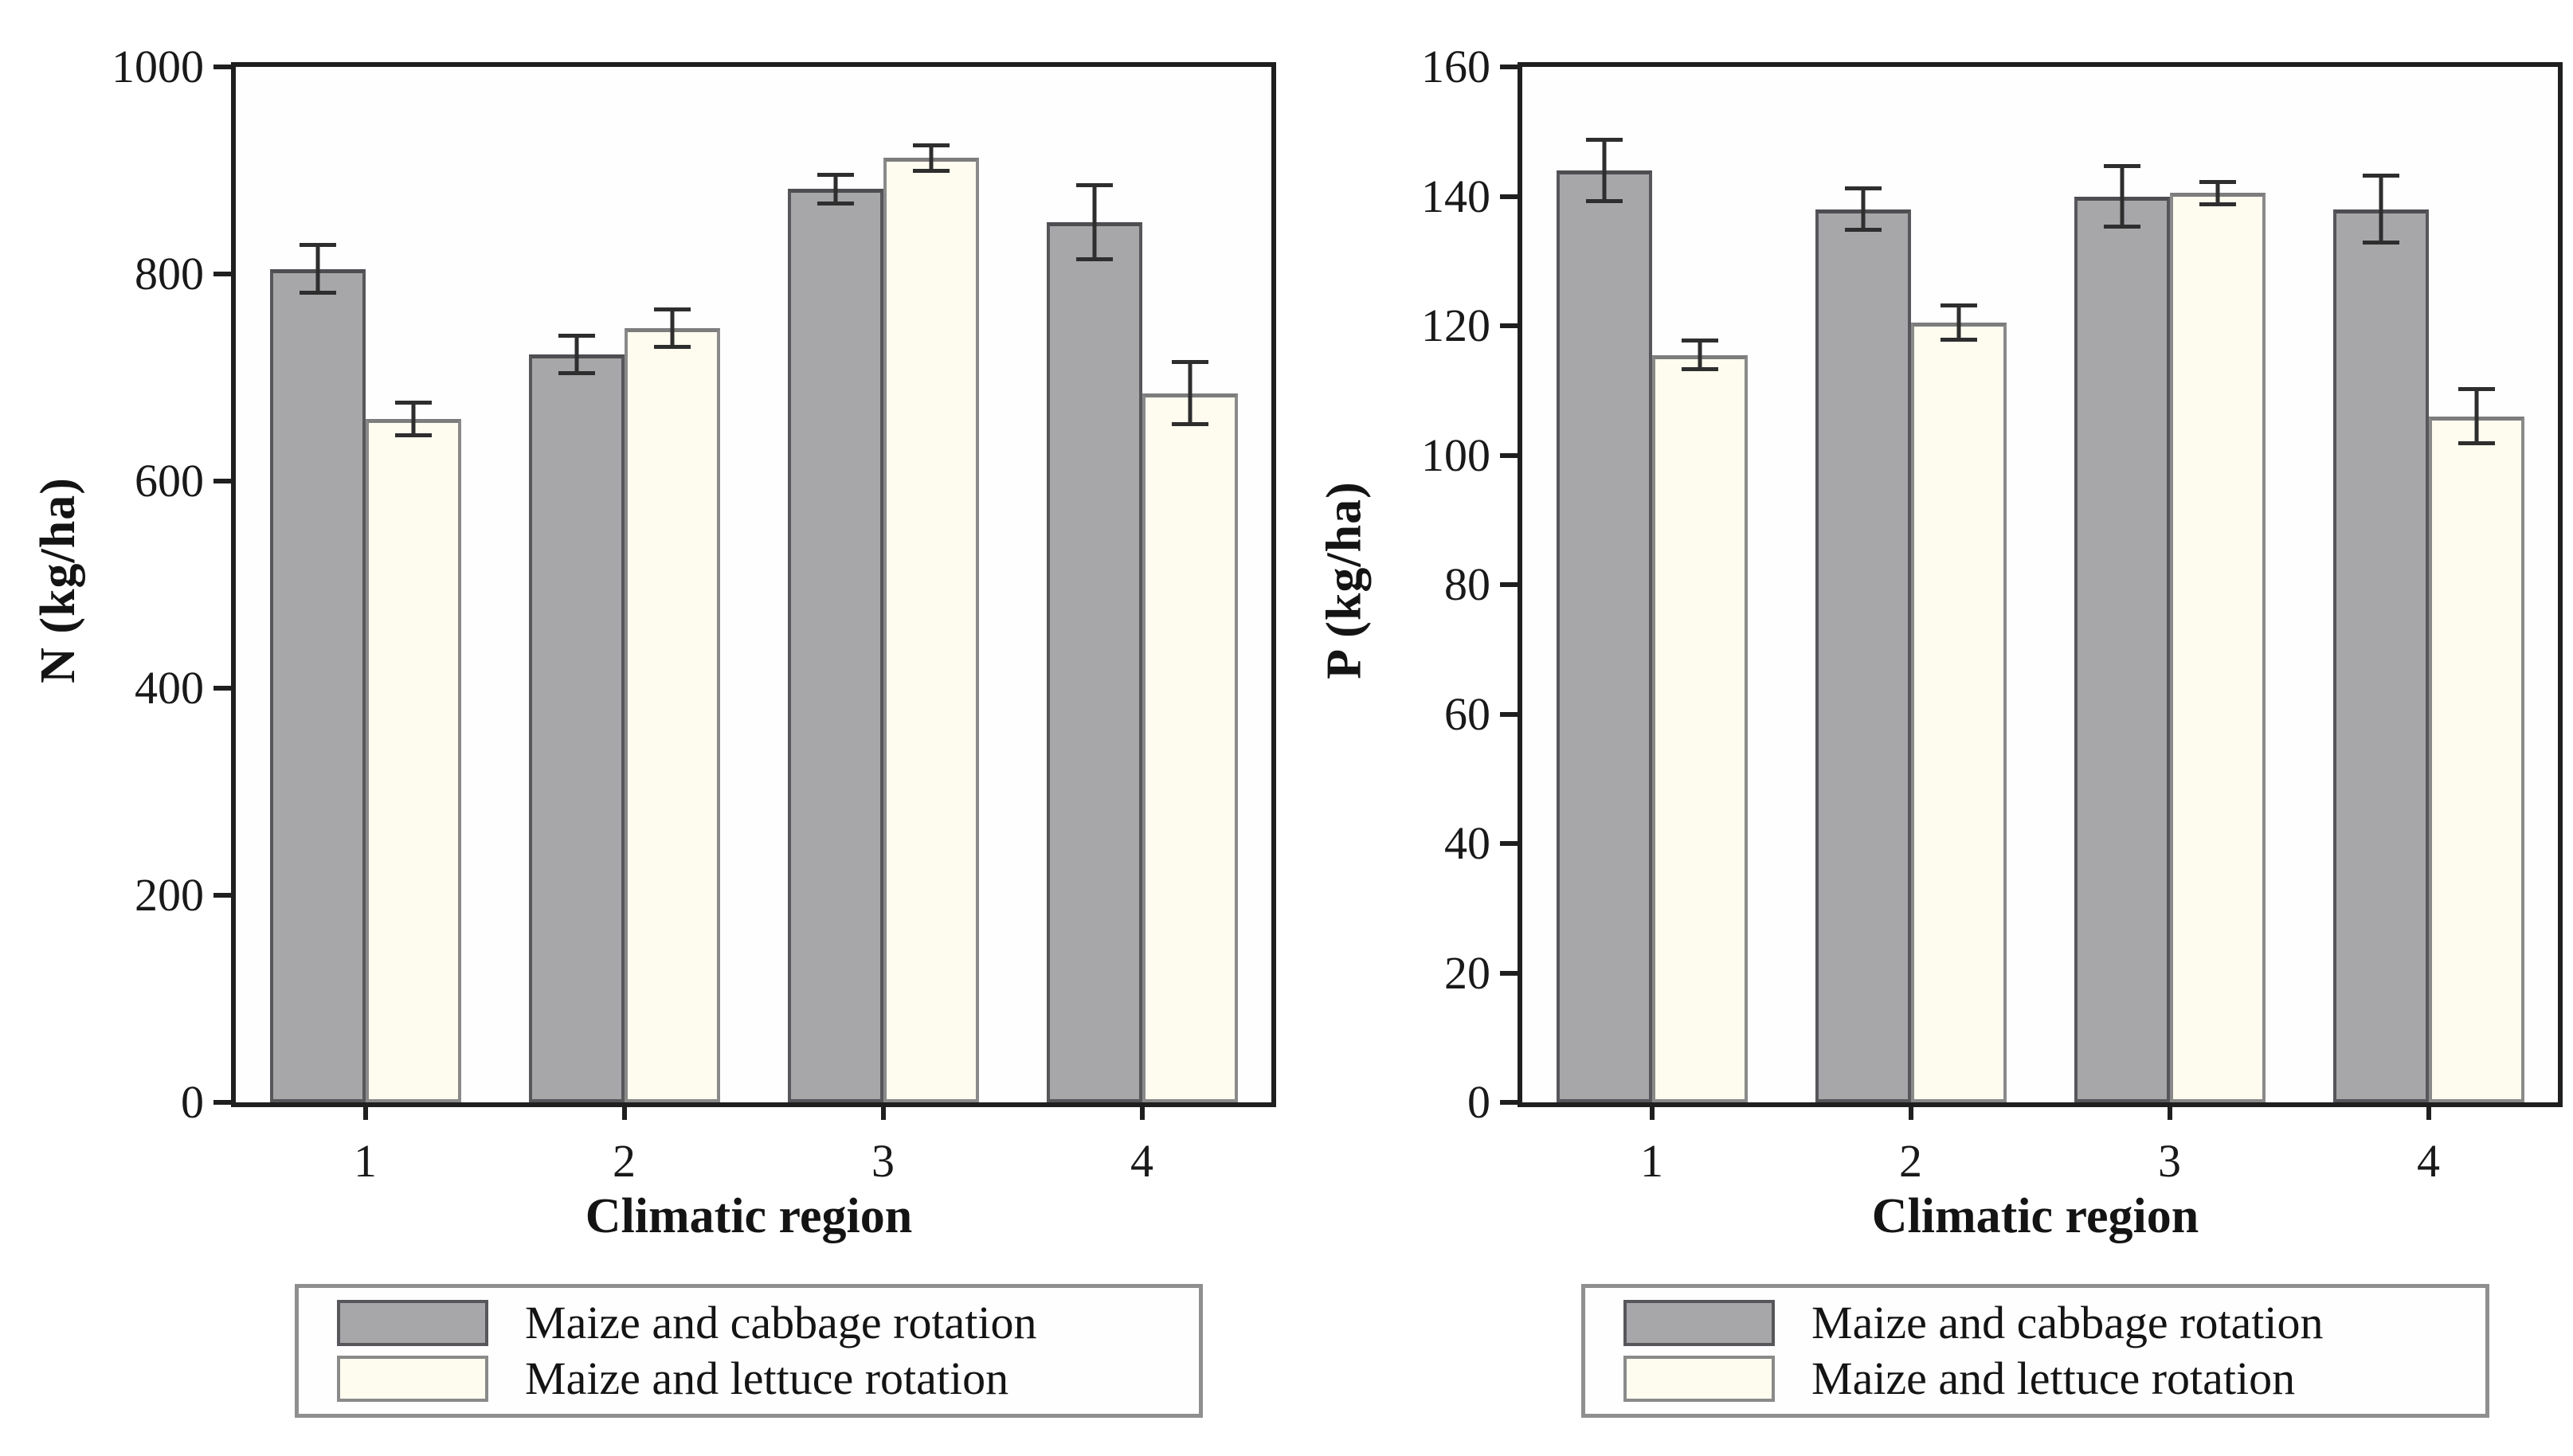  Describe the element at coordinates (169, 481) in the screenshot. I see `y-tick-label: 600` at that location.